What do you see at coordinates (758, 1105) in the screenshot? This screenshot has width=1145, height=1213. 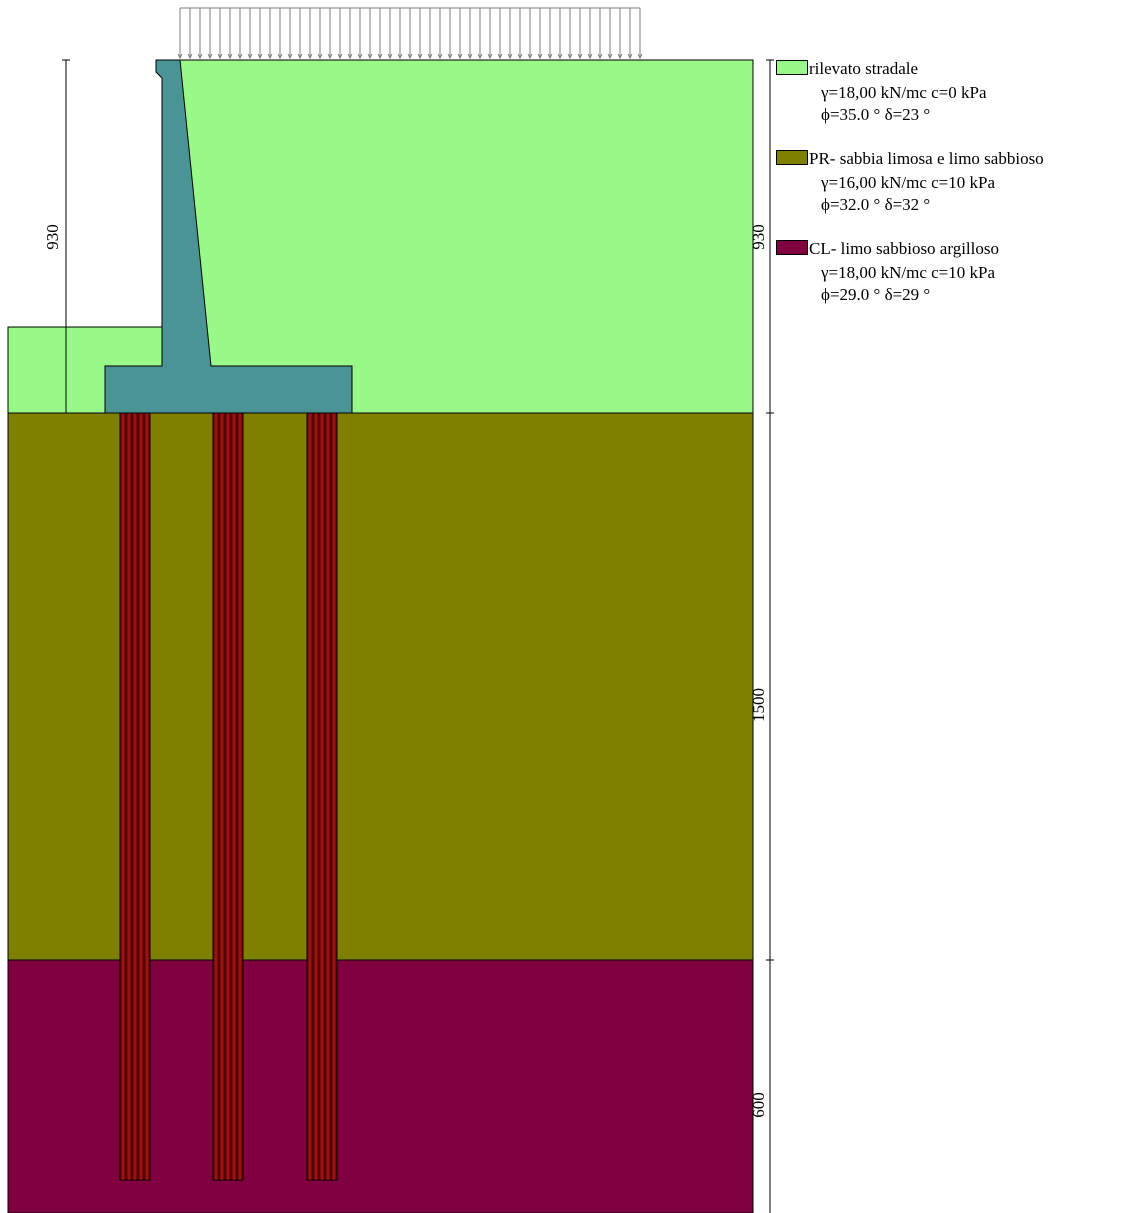 I see `dimension-right-bottom-label: 600` at bounding box center [758, 1105].